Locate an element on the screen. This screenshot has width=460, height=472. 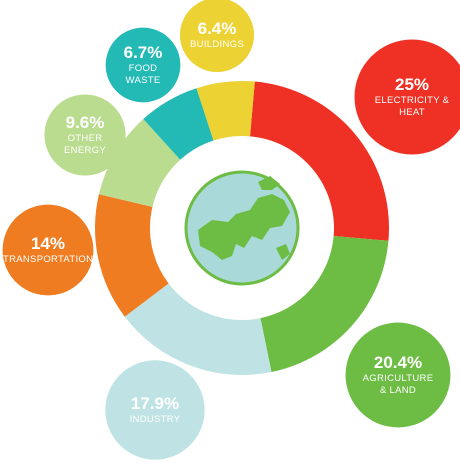
bubble-label: 6.7% FOOD WASTE is located at coordinates (143, 65).